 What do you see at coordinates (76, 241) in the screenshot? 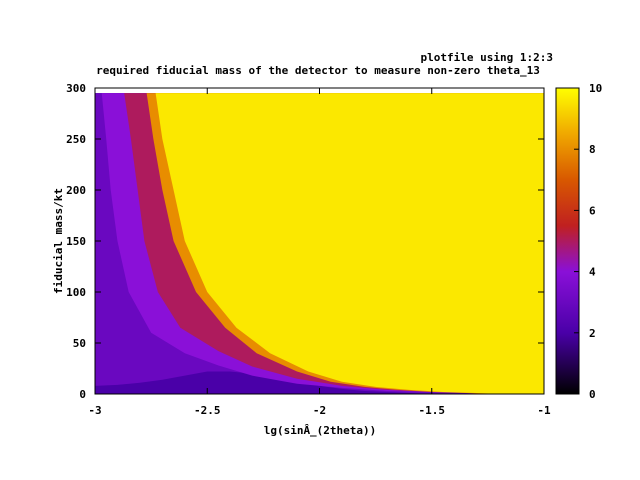
I see `y-tick-label: 150` at bounding box center [76, 241].